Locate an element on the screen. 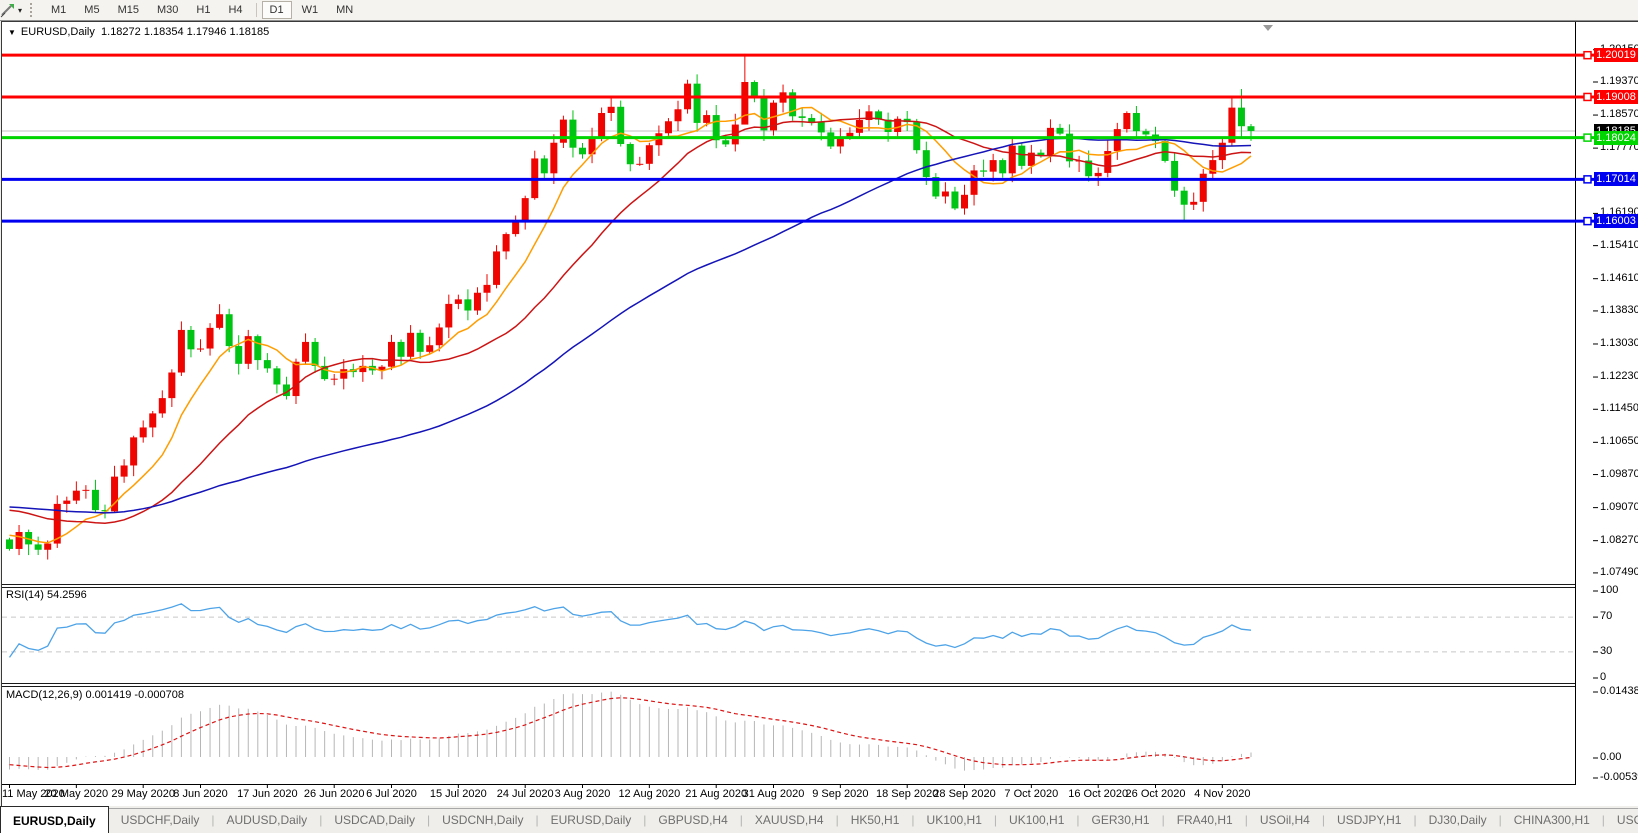 The width and height of the screenshot is (1638, 833). date-axis-label: 31 Aug 2020 is located at coordinates (773, 794).